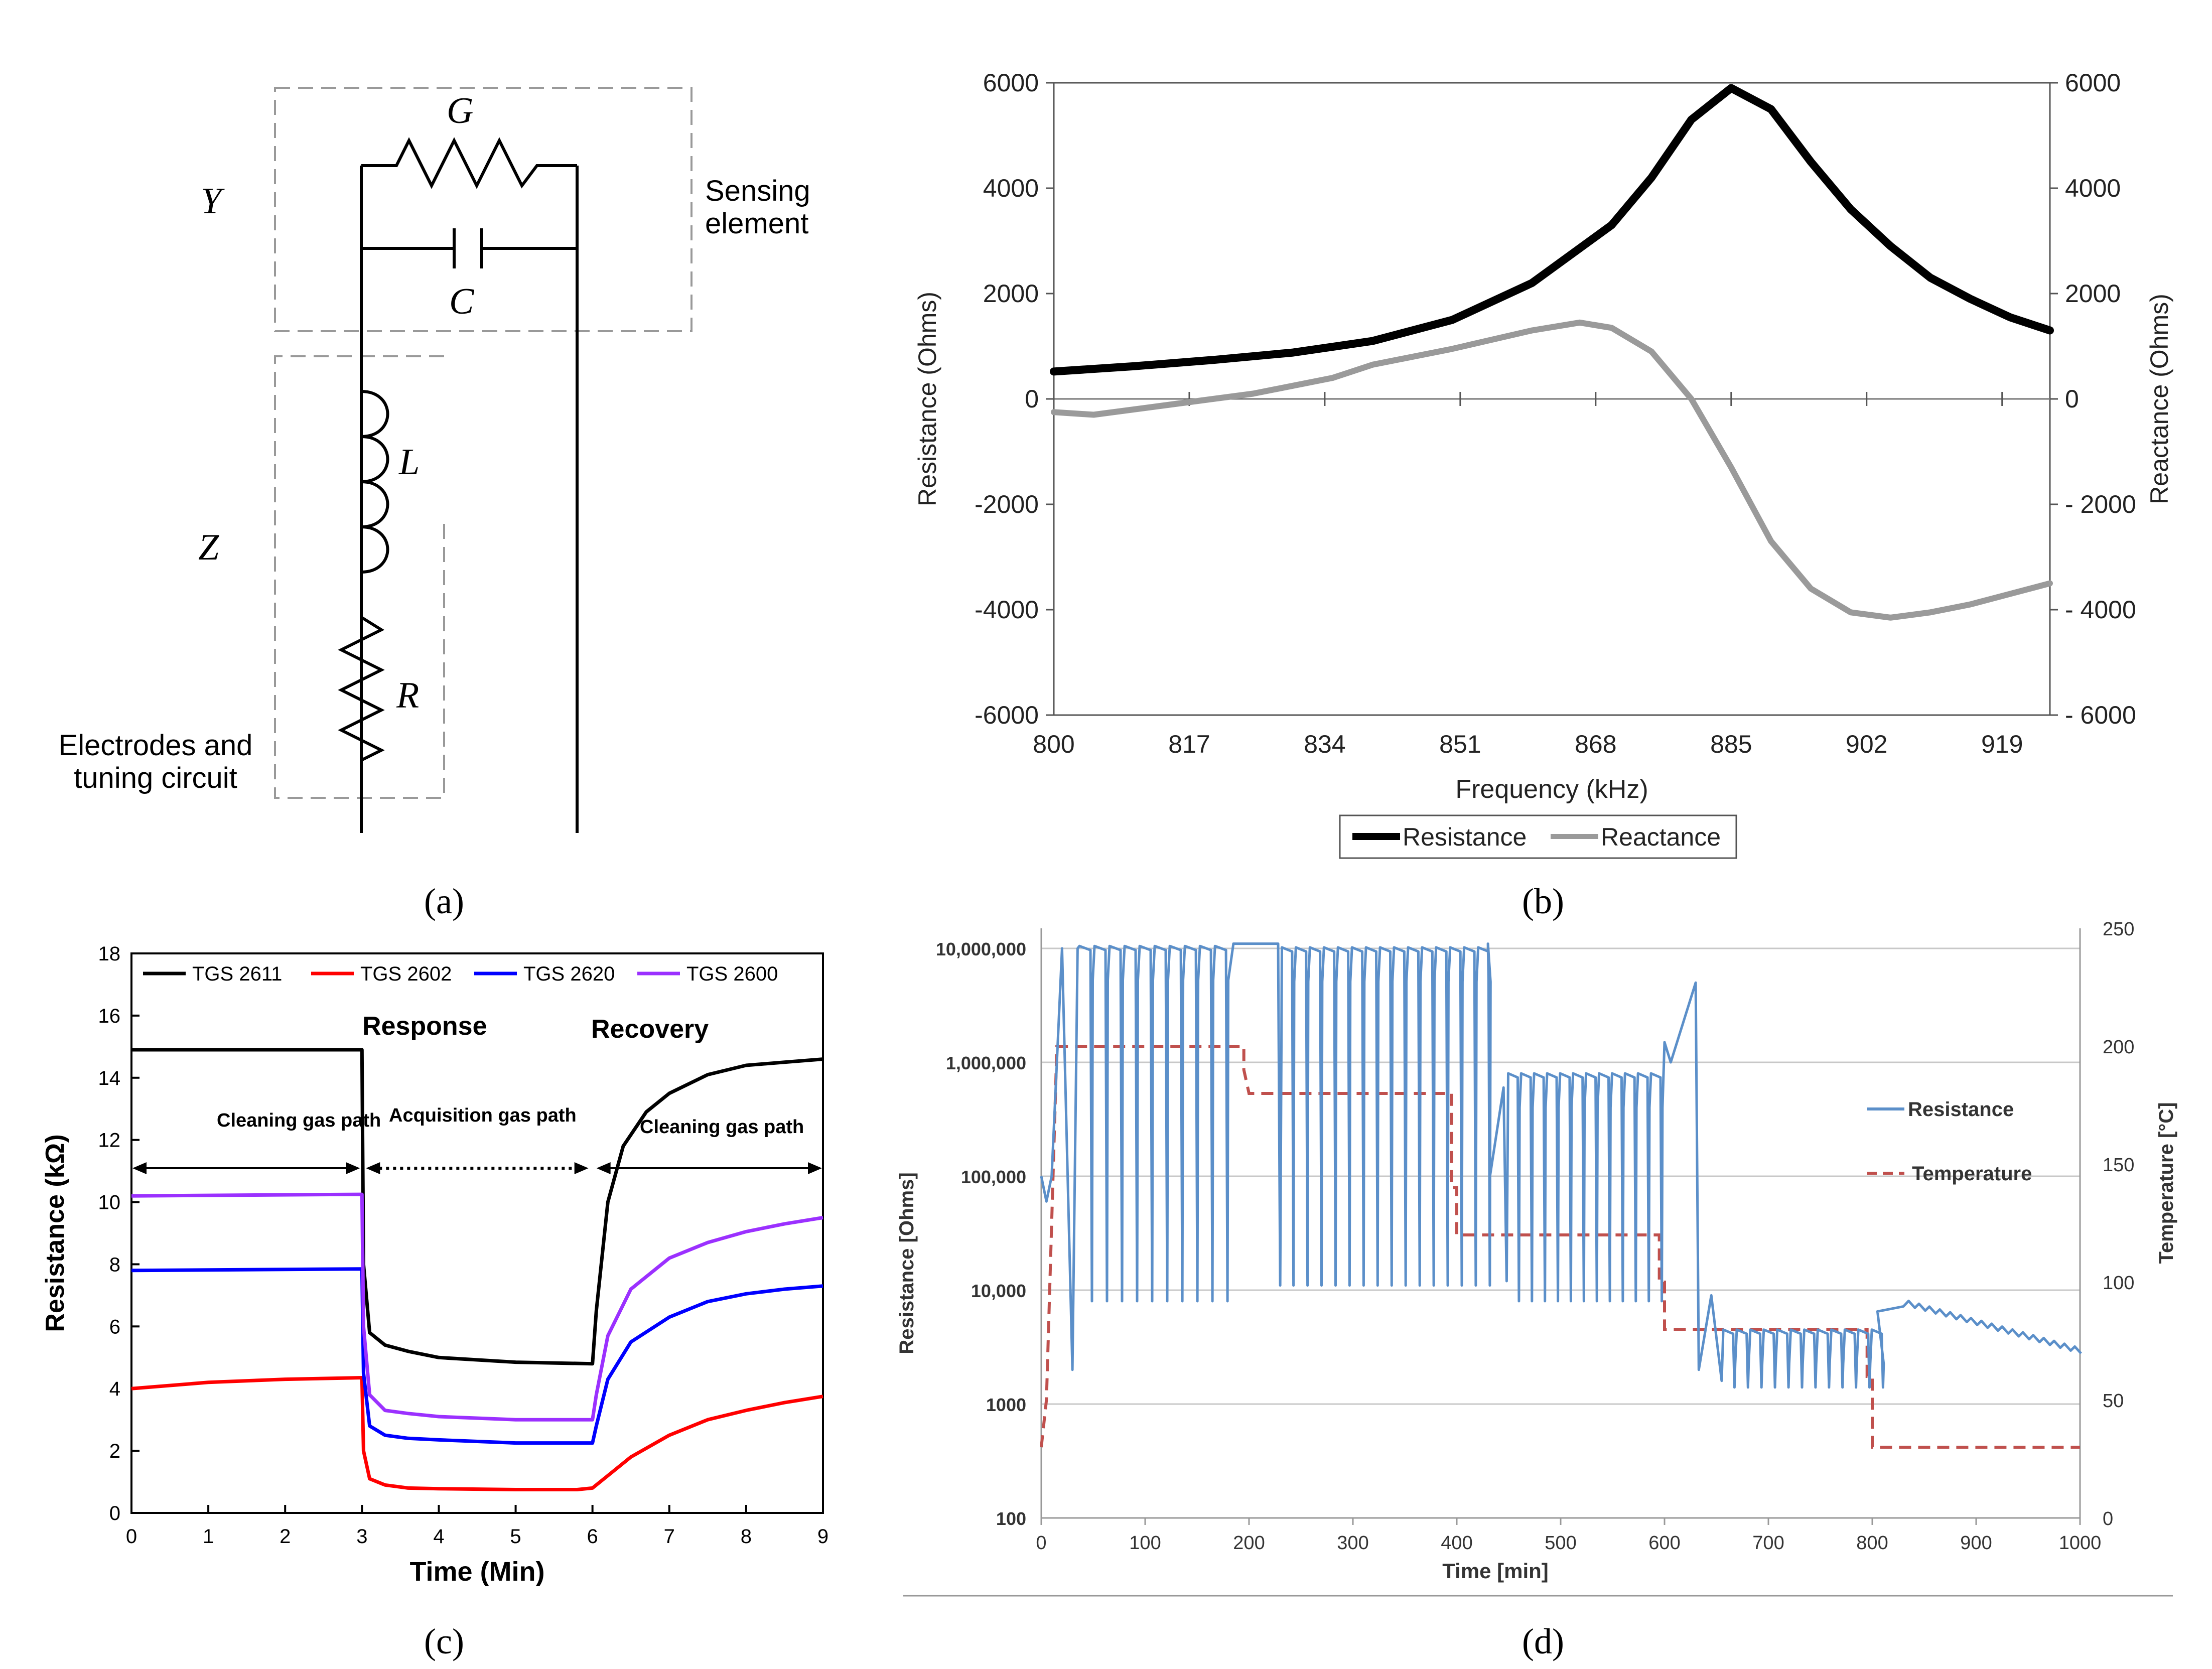 The image size is (2212, 1669). I want to click on y2-axis-title-d: Temperature [°C], so click(2166, 1183).